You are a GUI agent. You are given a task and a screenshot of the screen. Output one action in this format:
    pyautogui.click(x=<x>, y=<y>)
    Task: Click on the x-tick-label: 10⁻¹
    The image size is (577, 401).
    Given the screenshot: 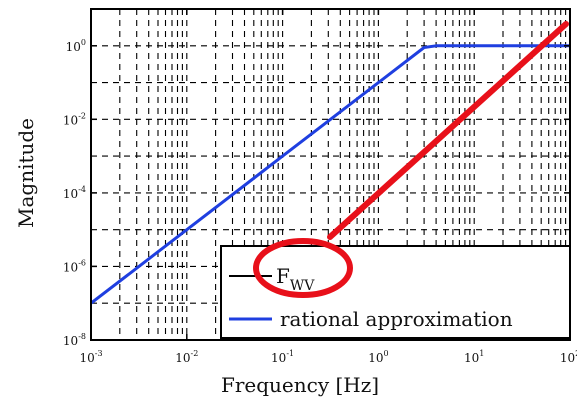 What is the action you would take?
    pyautogui.click(x=282, y=357)
    